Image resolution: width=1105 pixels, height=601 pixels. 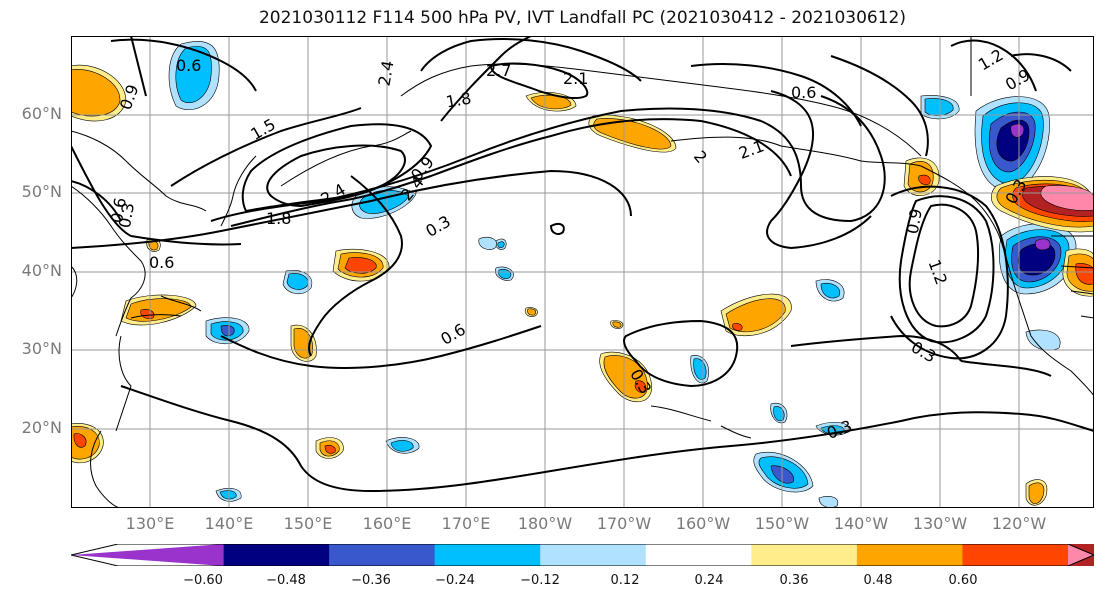 What do you see at coordinates (1019, 523) in the screenshot?
I see `lon-label-120w: 120°W` at bounding box center [1019, 523].